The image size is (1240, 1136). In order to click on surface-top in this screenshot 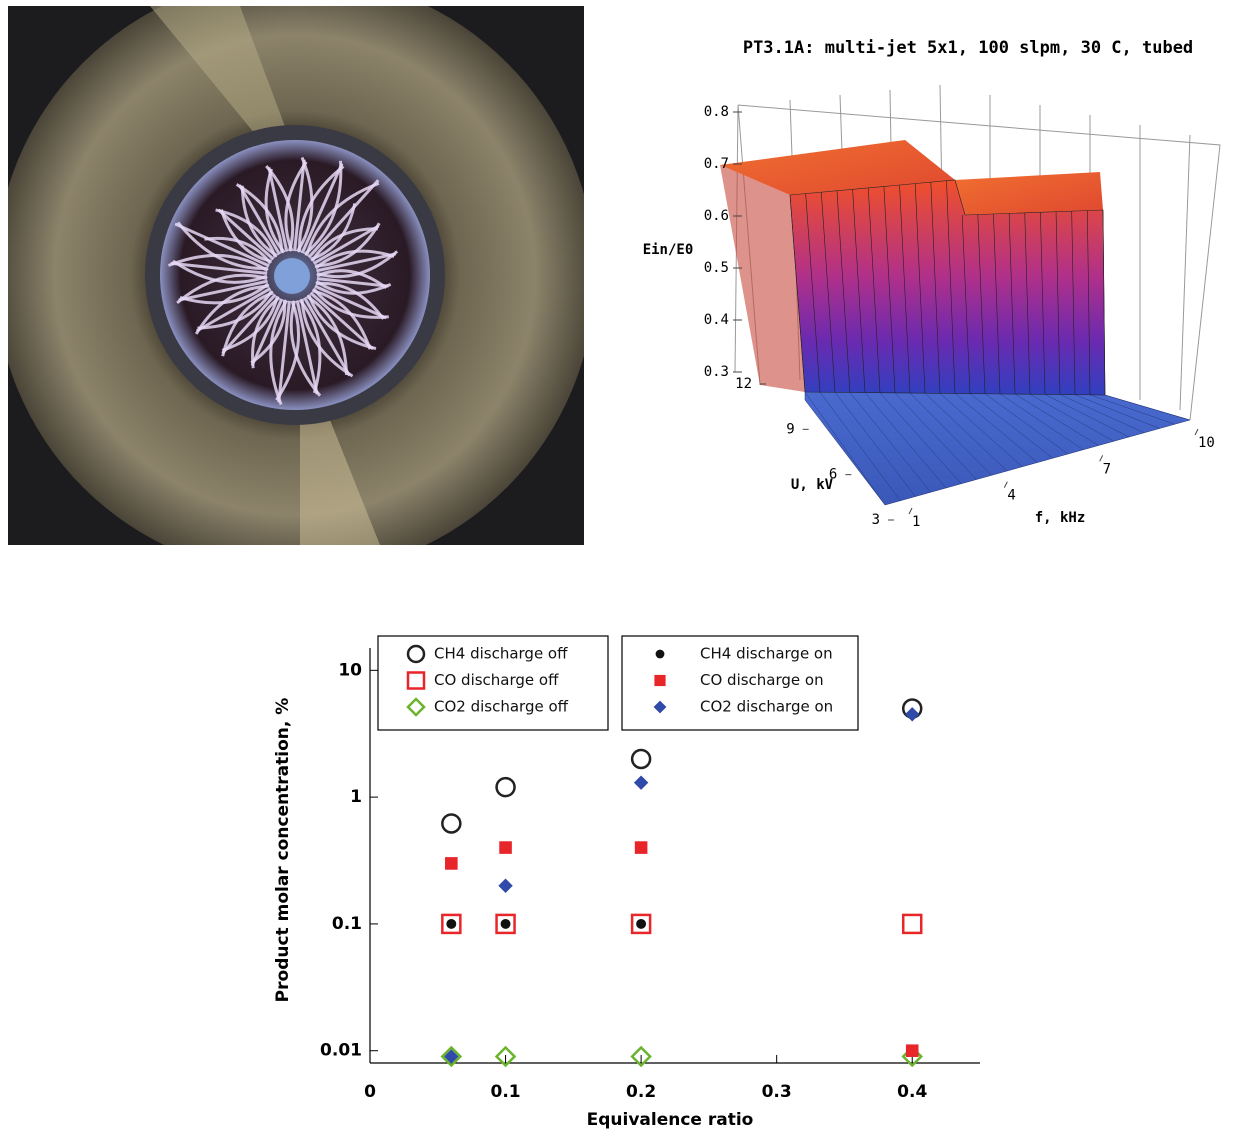, I will do `click(837, 167)`.